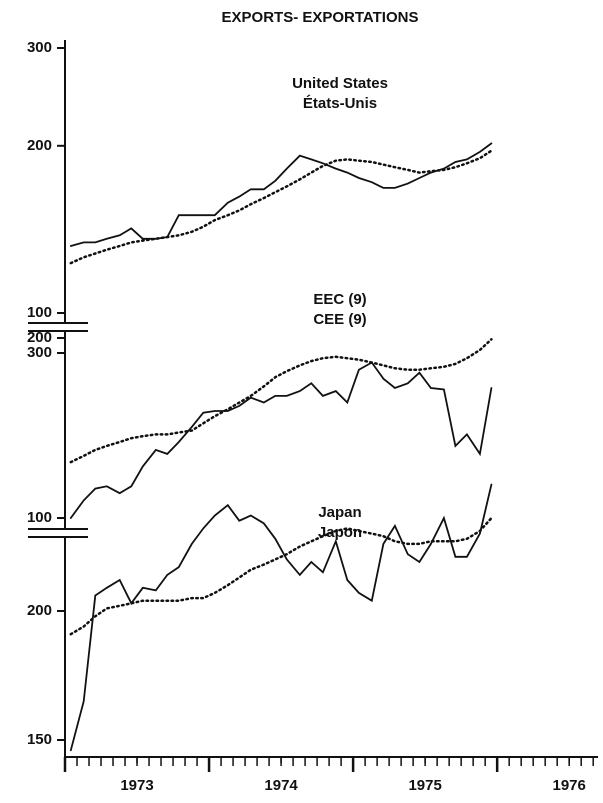  Describe the element at coordinates (39, 739) in the screenshot. I see `y-tick-label: 150` at that location.